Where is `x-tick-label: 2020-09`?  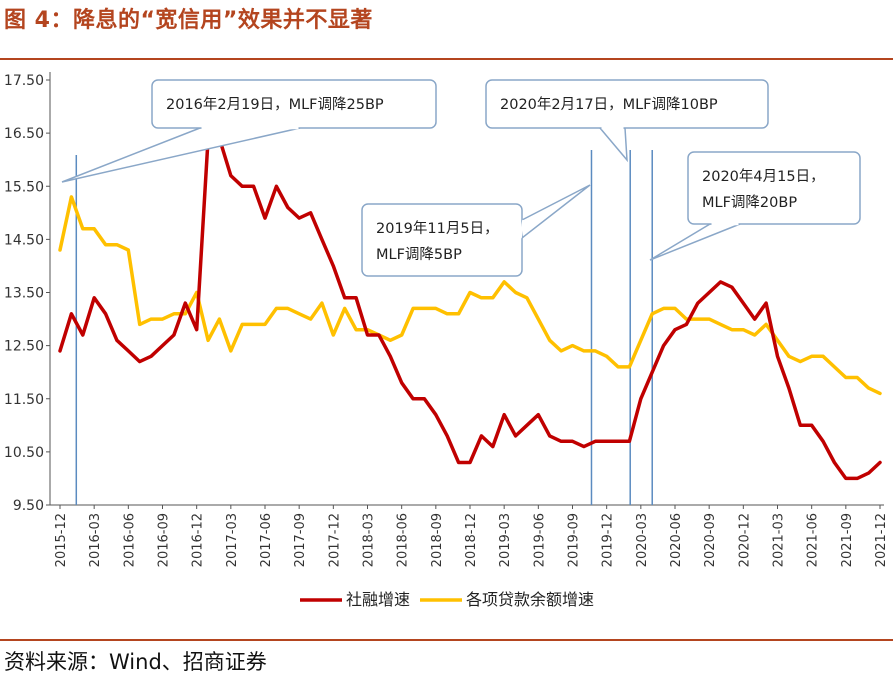
x-tick-label: 2020-09 is located at coordinates (710, 540).